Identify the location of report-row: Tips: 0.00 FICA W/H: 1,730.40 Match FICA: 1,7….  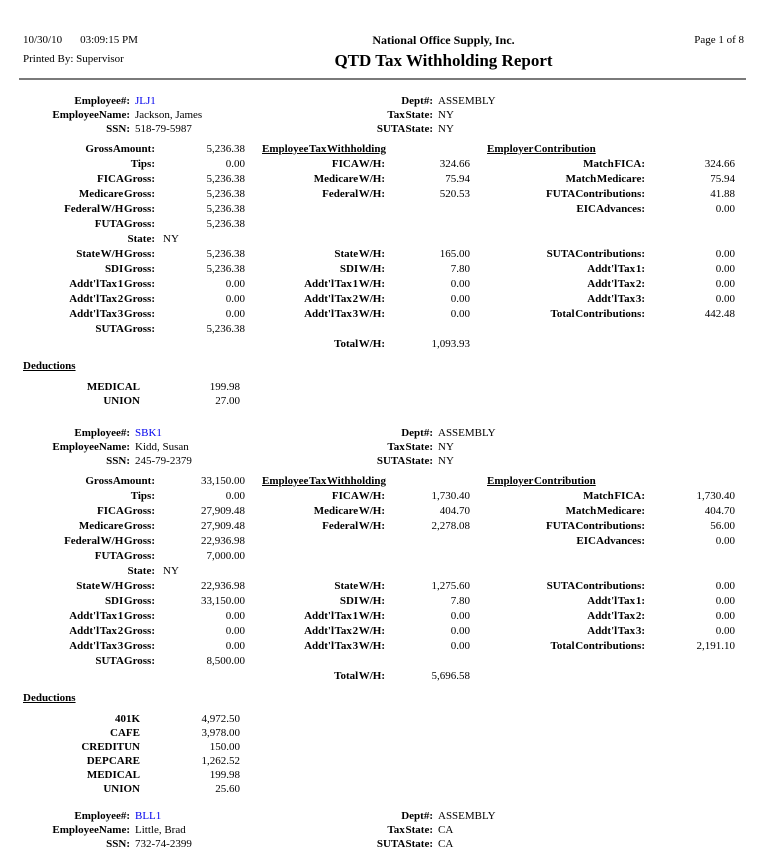
(381, 496).